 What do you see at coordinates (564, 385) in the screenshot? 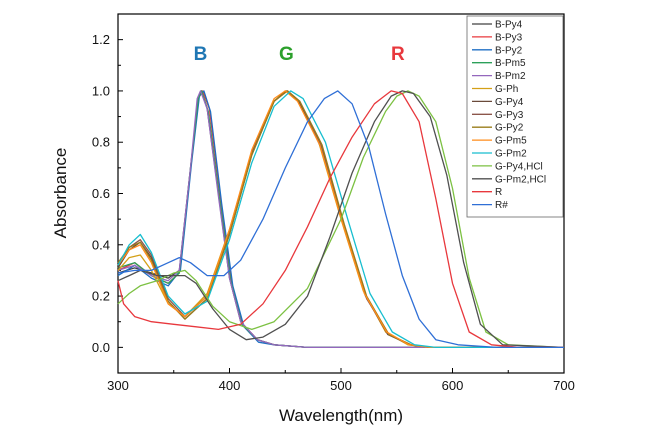
I see `x-tick-label: 700` at bounding box center [564, 385].